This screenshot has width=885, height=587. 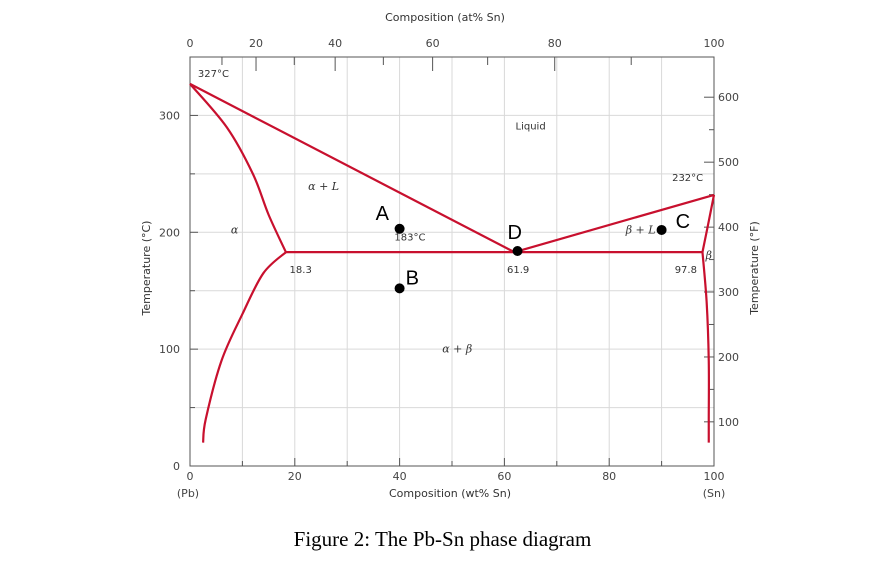 I want to click on figure-caption: Figure 2: The Pb-Sn phase diagram, so click(x=442, y=539).